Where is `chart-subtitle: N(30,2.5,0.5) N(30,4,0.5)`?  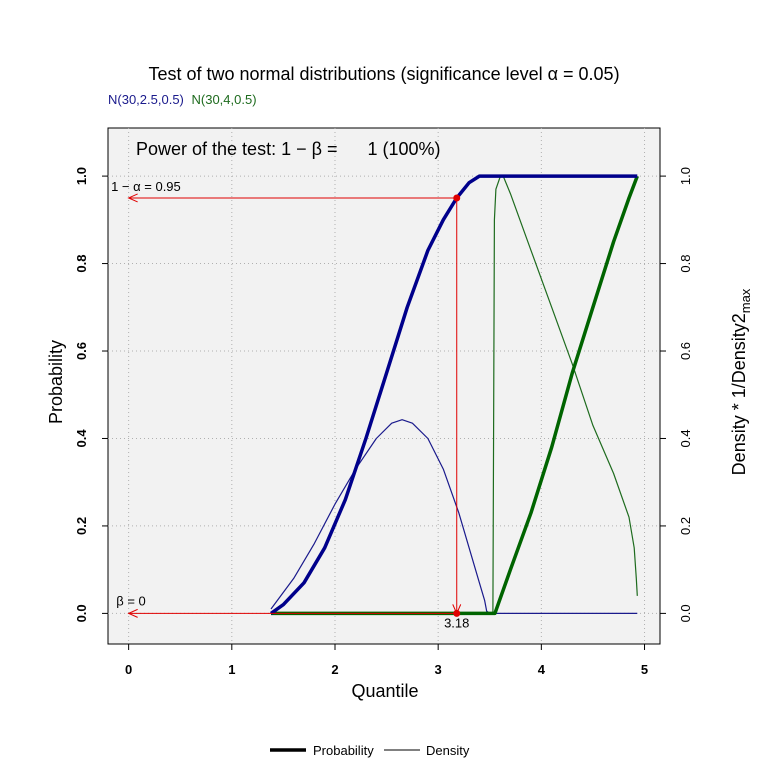 chart-subtitle: N(30,2.5,0.5) N(30,4,0.5) is located at coordinates (182, 99).